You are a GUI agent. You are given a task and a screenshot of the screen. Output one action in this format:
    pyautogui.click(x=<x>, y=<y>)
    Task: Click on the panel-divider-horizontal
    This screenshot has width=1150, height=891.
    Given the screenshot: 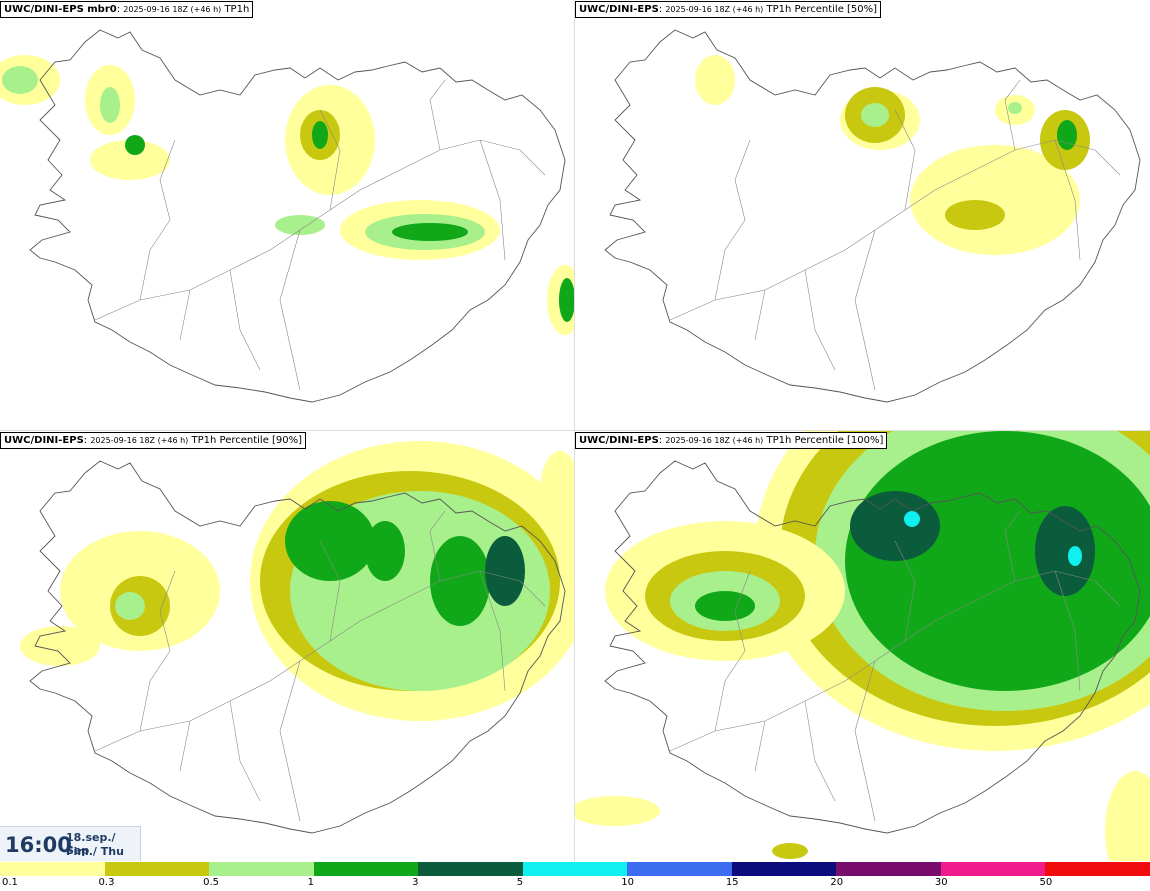 What is the action you would take?
    pyautogui.click(x=575, y=430)
    